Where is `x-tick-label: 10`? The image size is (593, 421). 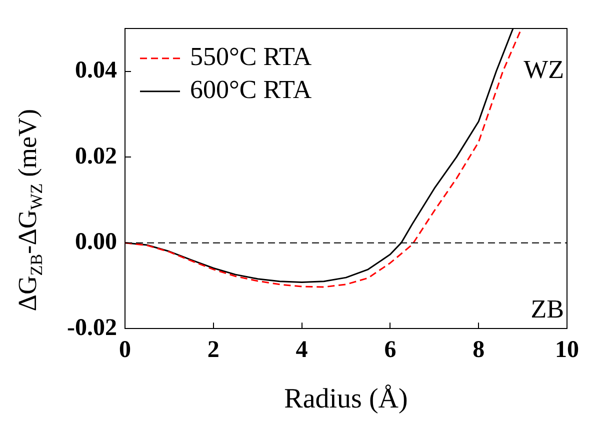
x-tick-label: 10 is located at coordinates (567, 350).